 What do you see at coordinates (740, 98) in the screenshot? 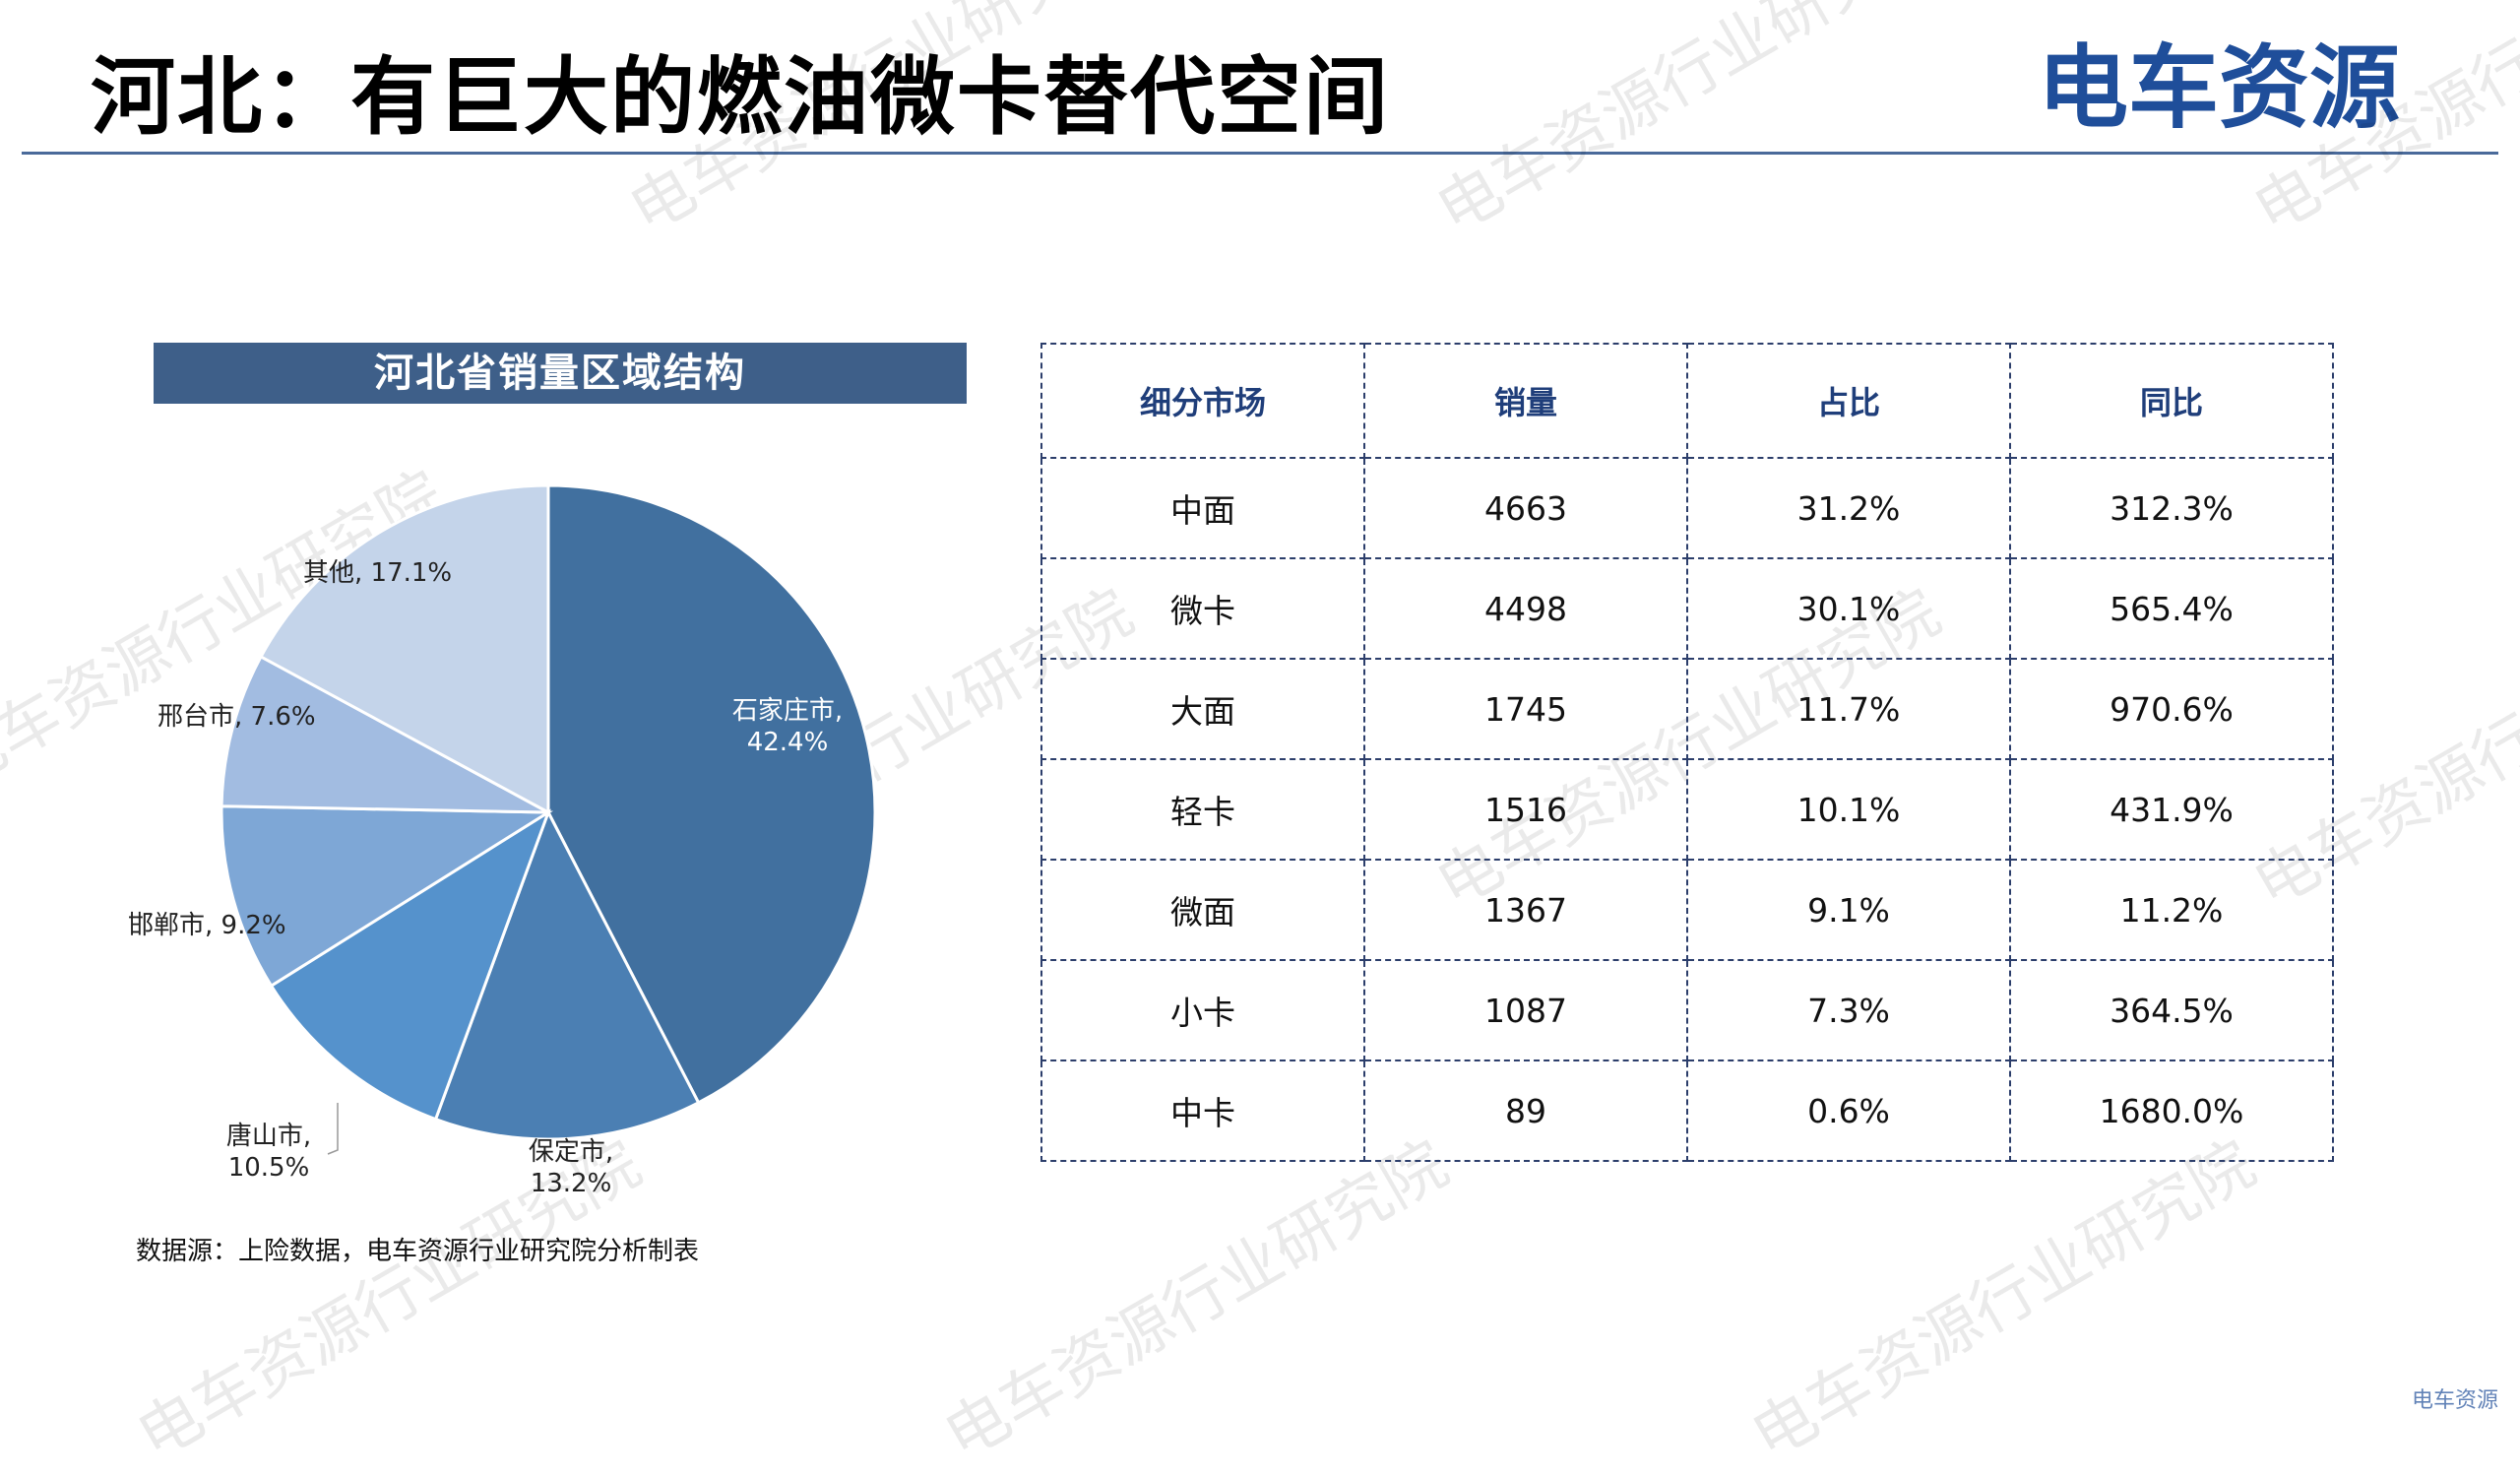
I see `page-title: 河北：有巨大的燃油微卡替代空间` at bounding box center [740, 98].